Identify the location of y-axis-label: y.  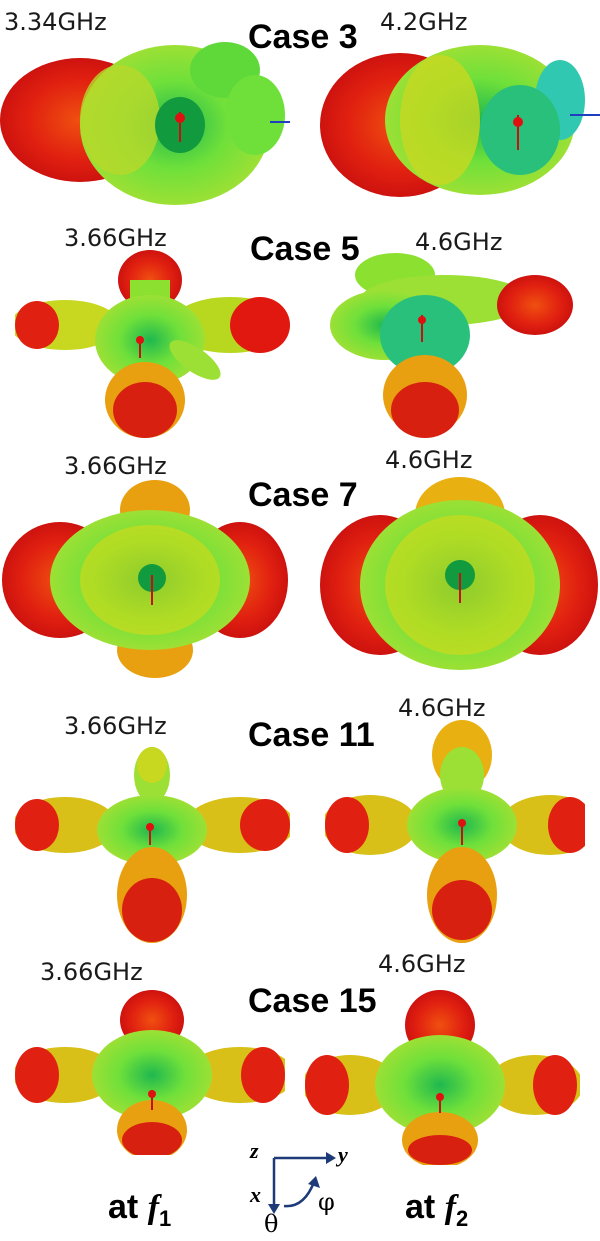
(343, 1154).